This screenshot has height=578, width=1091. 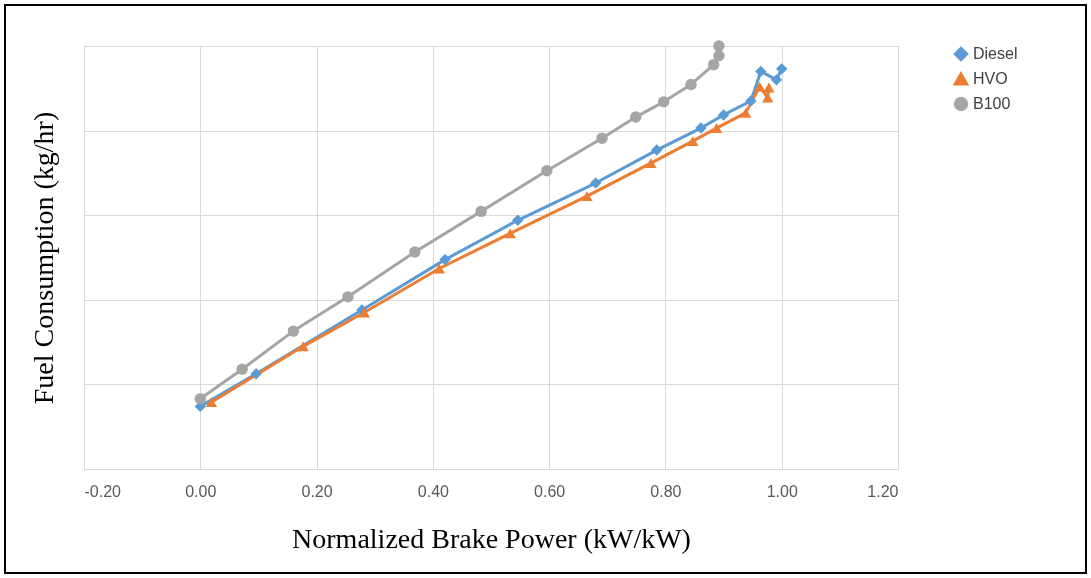 What do you see at coordinates (43, 258) in the screenshot?
I see `y-axis-title: Fuel Consumption (kg/hr)` at bounding box center [43, 258].